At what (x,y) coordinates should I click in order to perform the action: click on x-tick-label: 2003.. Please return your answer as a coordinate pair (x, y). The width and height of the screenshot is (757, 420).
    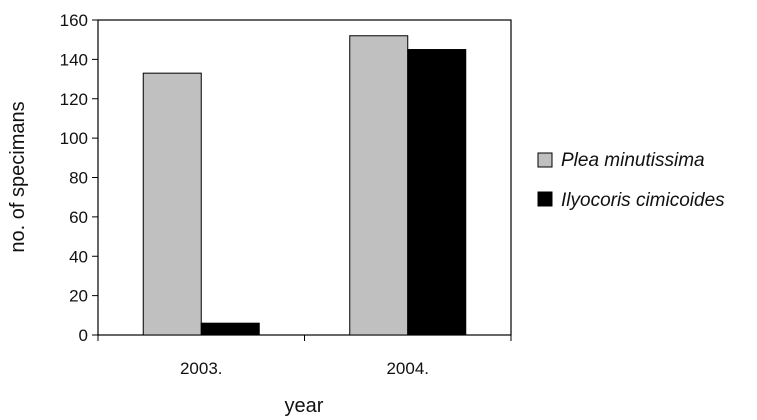
    Looking at the image, I should click on (201, 368).